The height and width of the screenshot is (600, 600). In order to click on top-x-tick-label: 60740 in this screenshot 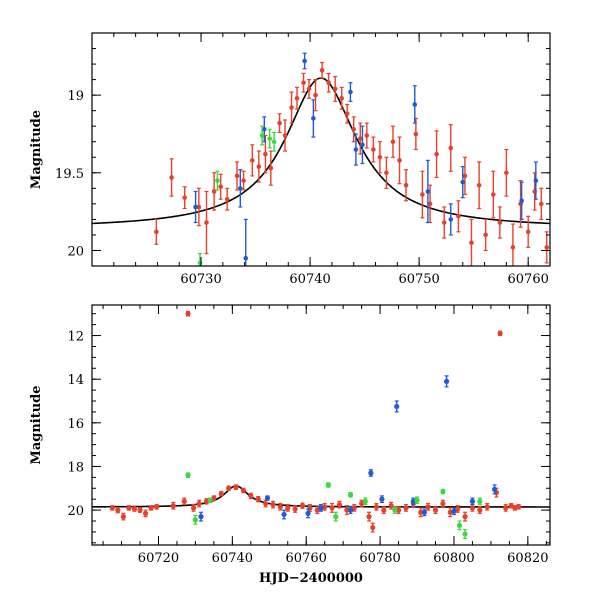, I will do `click(309, 279)`.